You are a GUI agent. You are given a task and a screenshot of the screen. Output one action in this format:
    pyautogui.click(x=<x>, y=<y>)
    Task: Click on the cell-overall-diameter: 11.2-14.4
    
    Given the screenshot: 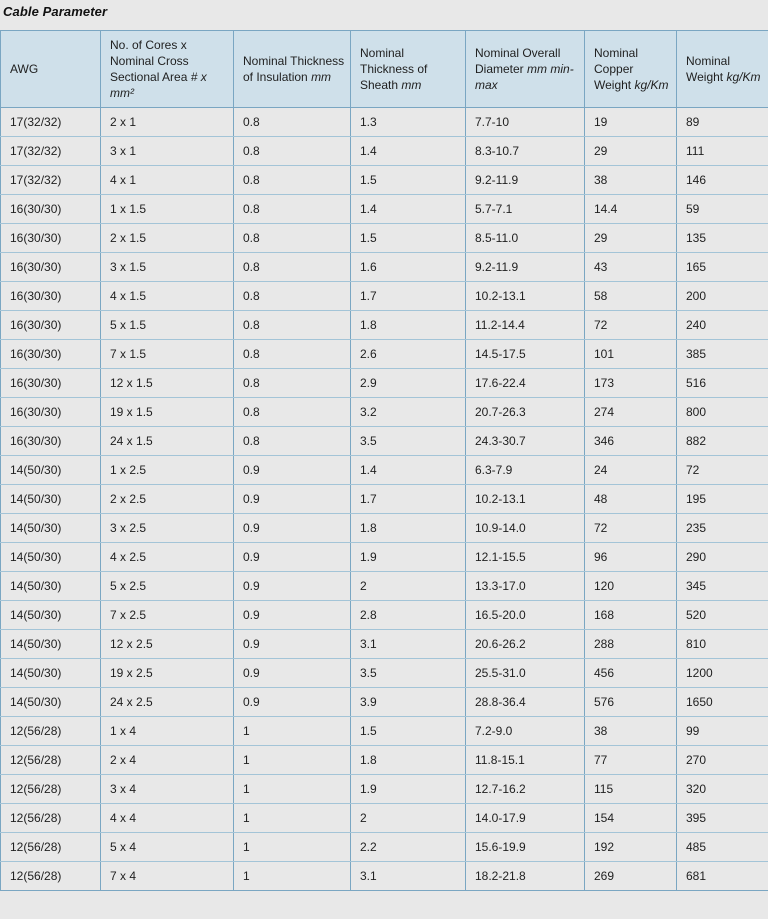 What is the action you would take?
    pyautogui.click(x=525, y=325)
    